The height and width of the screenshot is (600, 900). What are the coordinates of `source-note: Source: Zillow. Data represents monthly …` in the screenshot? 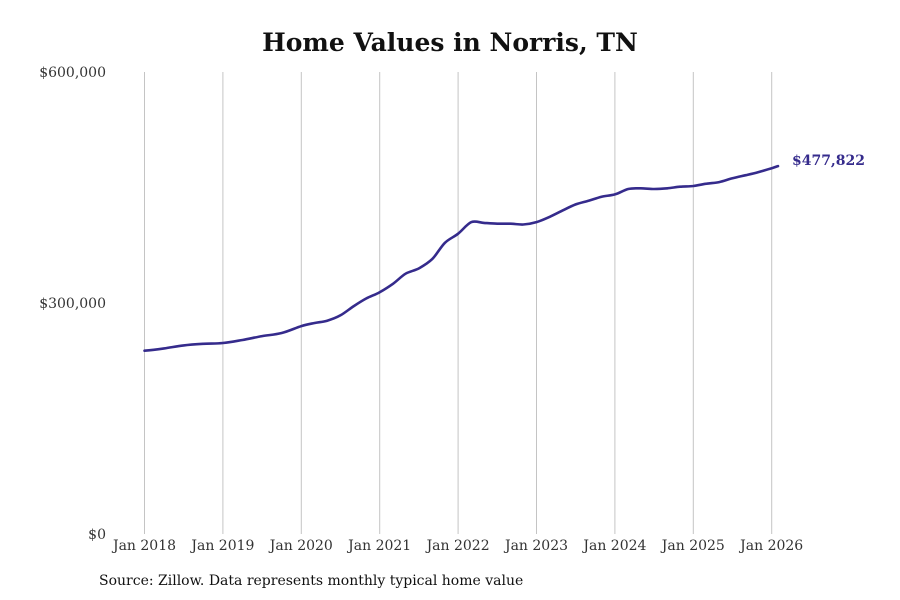 It's located at (311, 581).